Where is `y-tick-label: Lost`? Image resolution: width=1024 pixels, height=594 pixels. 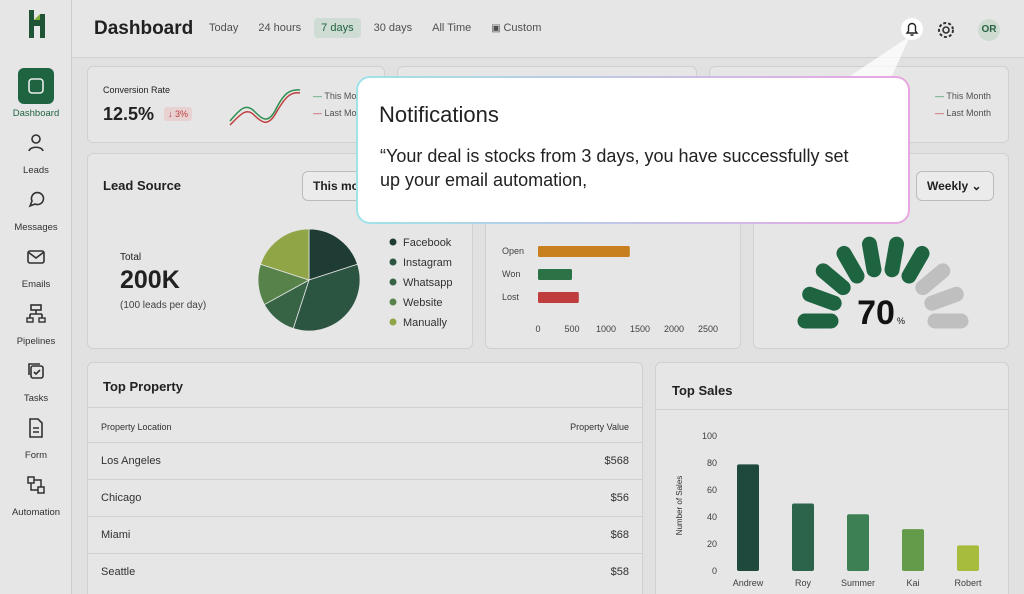
y-tick-label: Lost is located at coordinates (511, 297).